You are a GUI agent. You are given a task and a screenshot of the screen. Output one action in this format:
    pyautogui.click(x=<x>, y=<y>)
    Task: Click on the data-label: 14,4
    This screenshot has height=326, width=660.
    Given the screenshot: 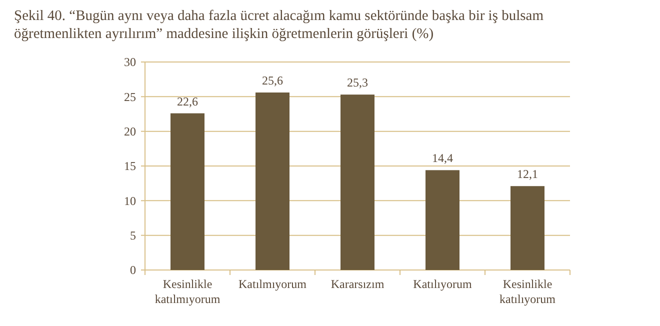 What is the action you would take?
    pyautogui.click(x=442, y=158)
    